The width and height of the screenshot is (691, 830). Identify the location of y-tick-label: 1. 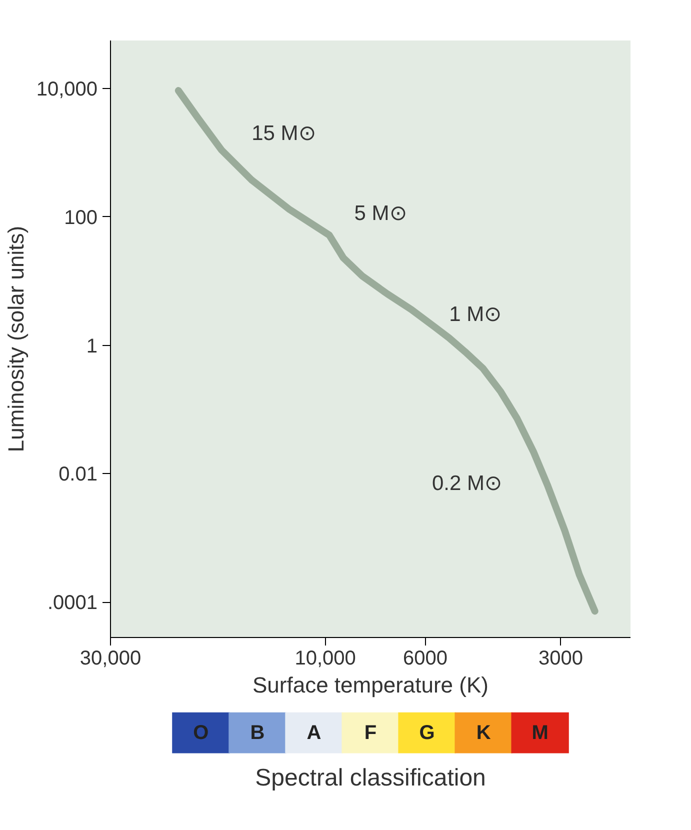
(92, 346).